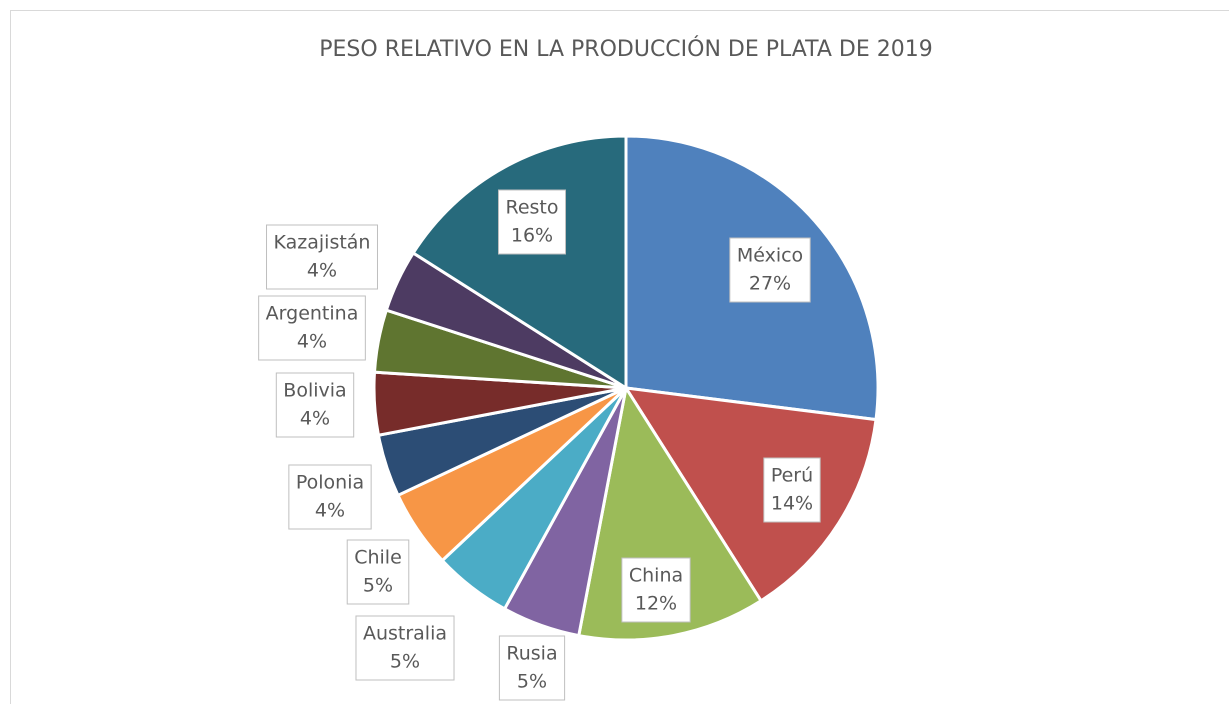 This screenshot has height=704, width=1229. I want to click on data-label: Rusia 5%, so click(532, 668).